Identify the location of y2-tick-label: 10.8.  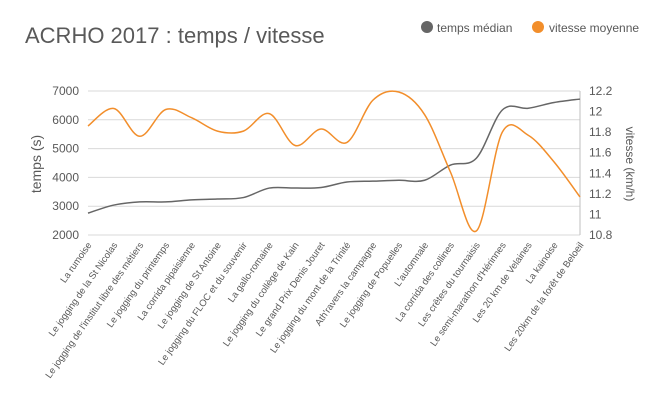
(601, 235).